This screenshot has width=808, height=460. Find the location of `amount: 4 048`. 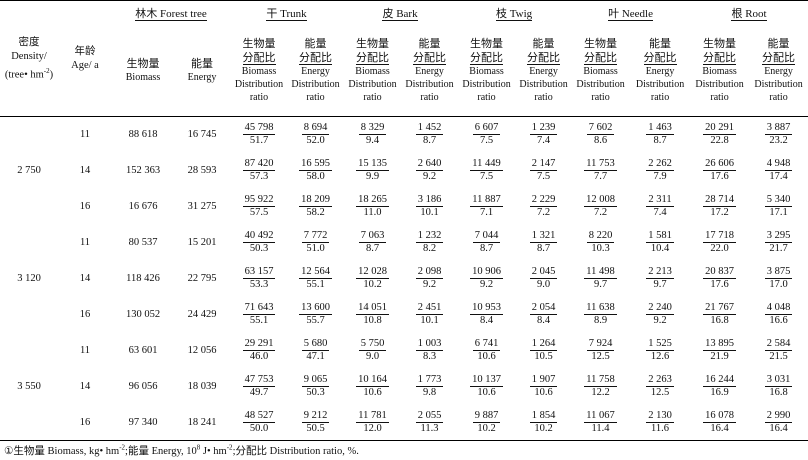

amount: 4 048 is located at coordinates (778, 308).